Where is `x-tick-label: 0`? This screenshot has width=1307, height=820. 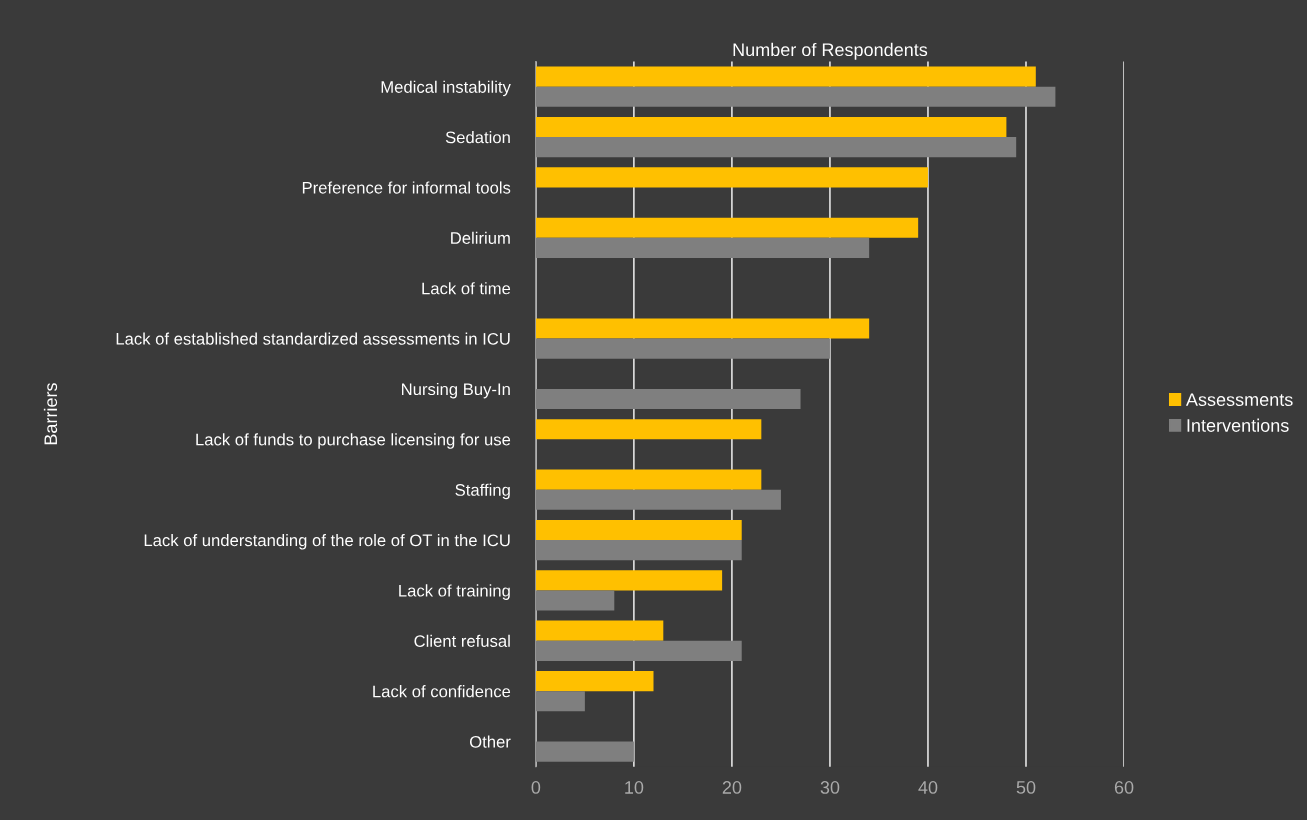 x-tick-label: 0 is located at coordinates (536, 787).